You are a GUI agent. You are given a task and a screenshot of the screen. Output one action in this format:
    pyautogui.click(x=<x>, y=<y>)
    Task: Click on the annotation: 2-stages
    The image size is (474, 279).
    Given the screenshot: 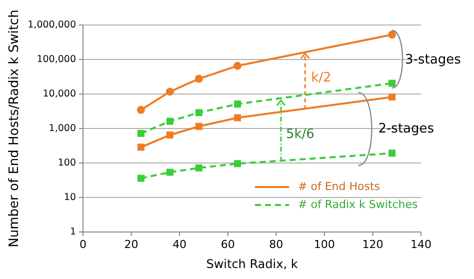 What is the action you would take?
    pyautogui.click(x=406, y=128)
    